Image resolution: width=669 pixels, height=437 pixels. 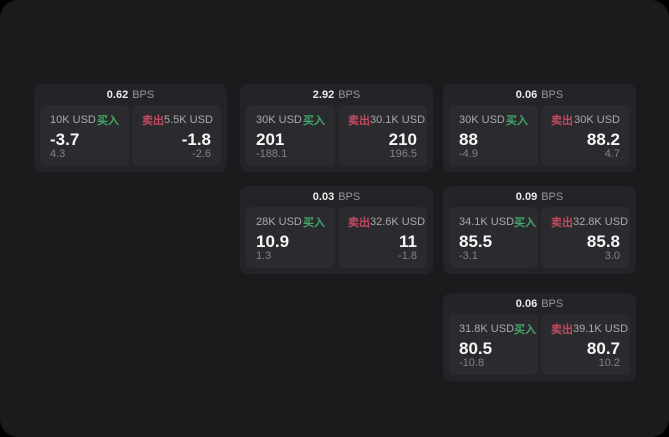 I want to click on sell-price-value: 80.7, so click(x=603, y=348).